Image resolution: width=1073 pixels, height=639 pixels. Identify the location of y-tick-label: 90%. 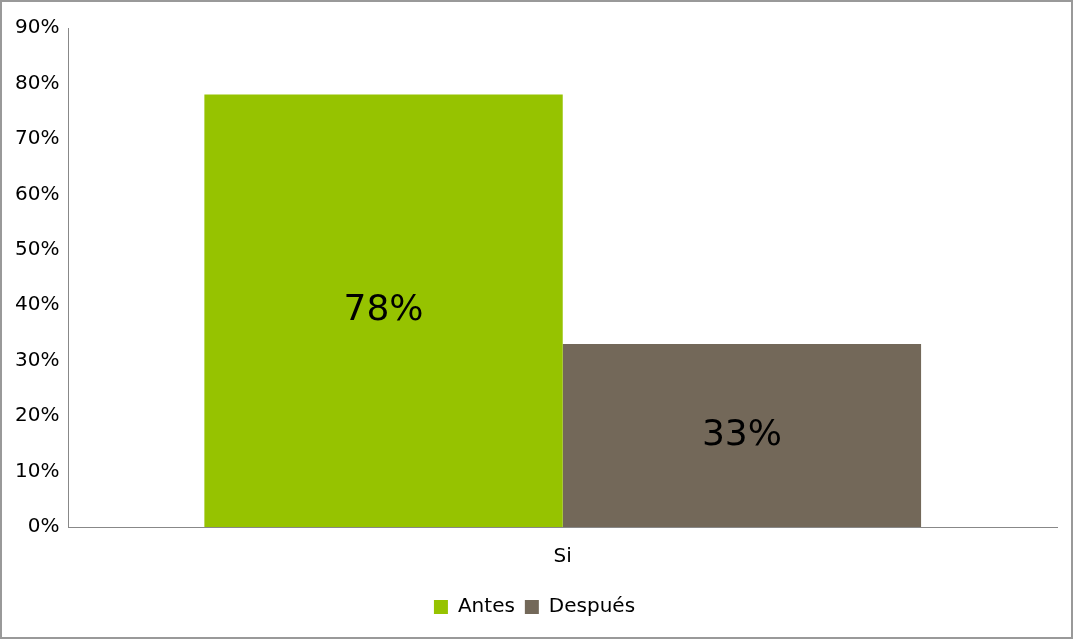
(37, 26).